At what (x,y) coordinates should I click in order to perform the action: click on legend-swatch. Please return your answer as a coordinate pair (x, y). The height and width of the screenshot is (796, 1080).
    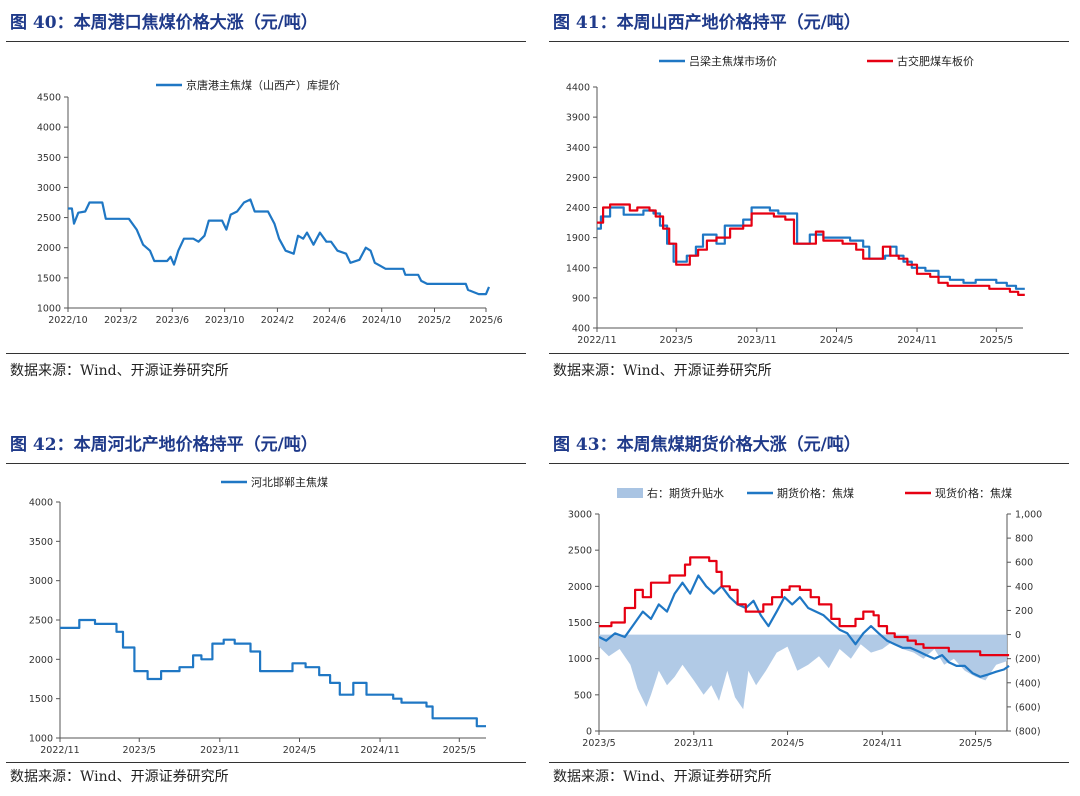
    Looking at the image, I should click on (630, 493).